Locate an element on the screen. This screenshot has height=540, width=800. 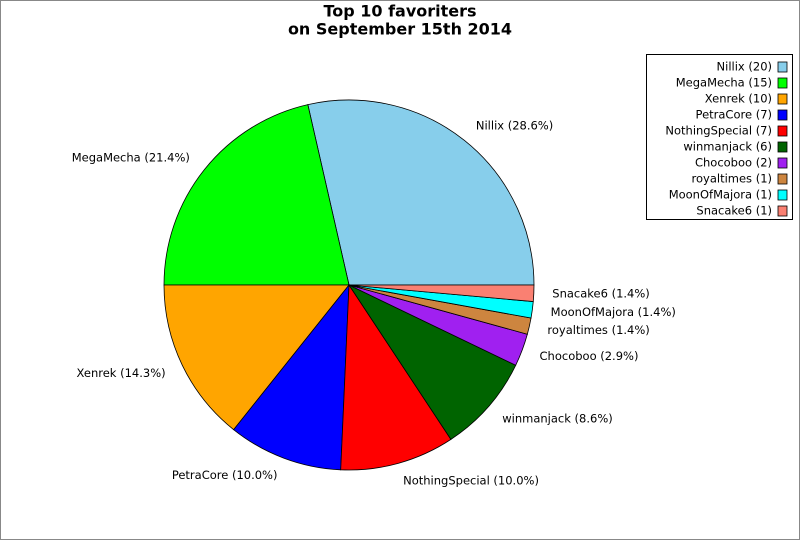
slice-label: Snacake6 (1.4%) is located at coordinates (601, 294).